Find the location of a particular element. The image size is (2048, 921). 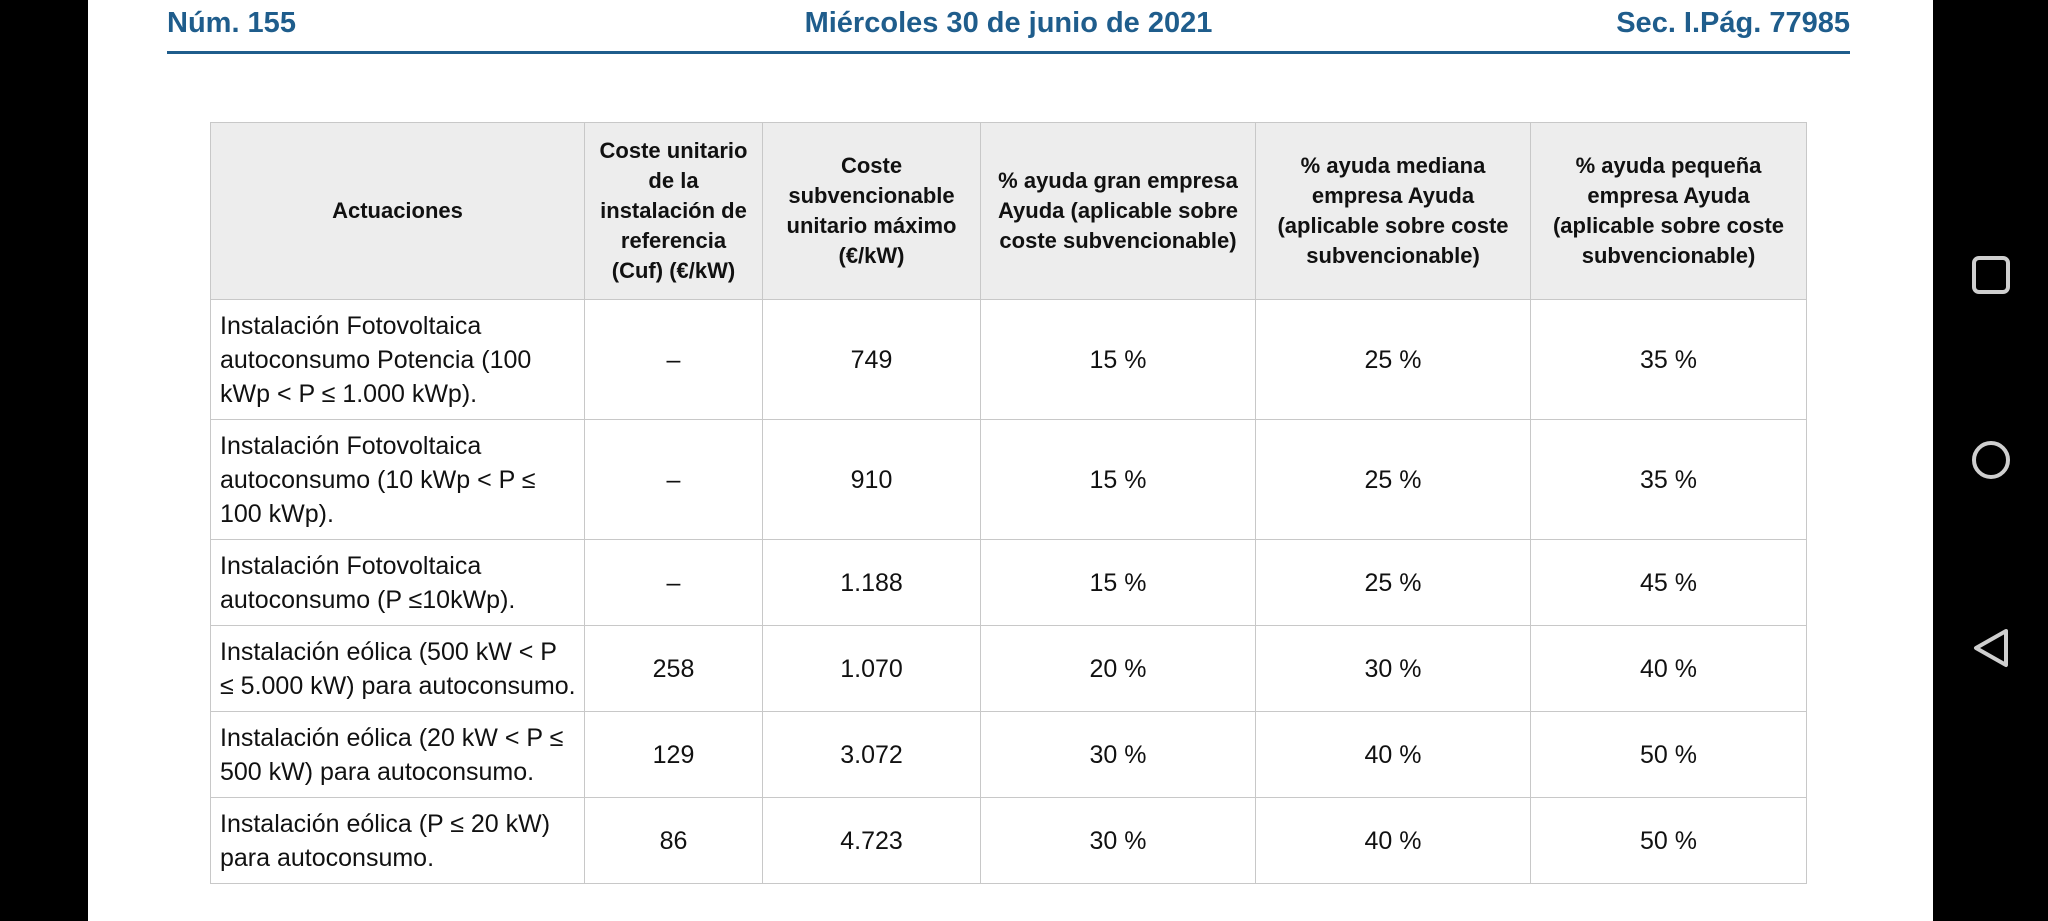

home-button is located at coordinates (1990, 460).